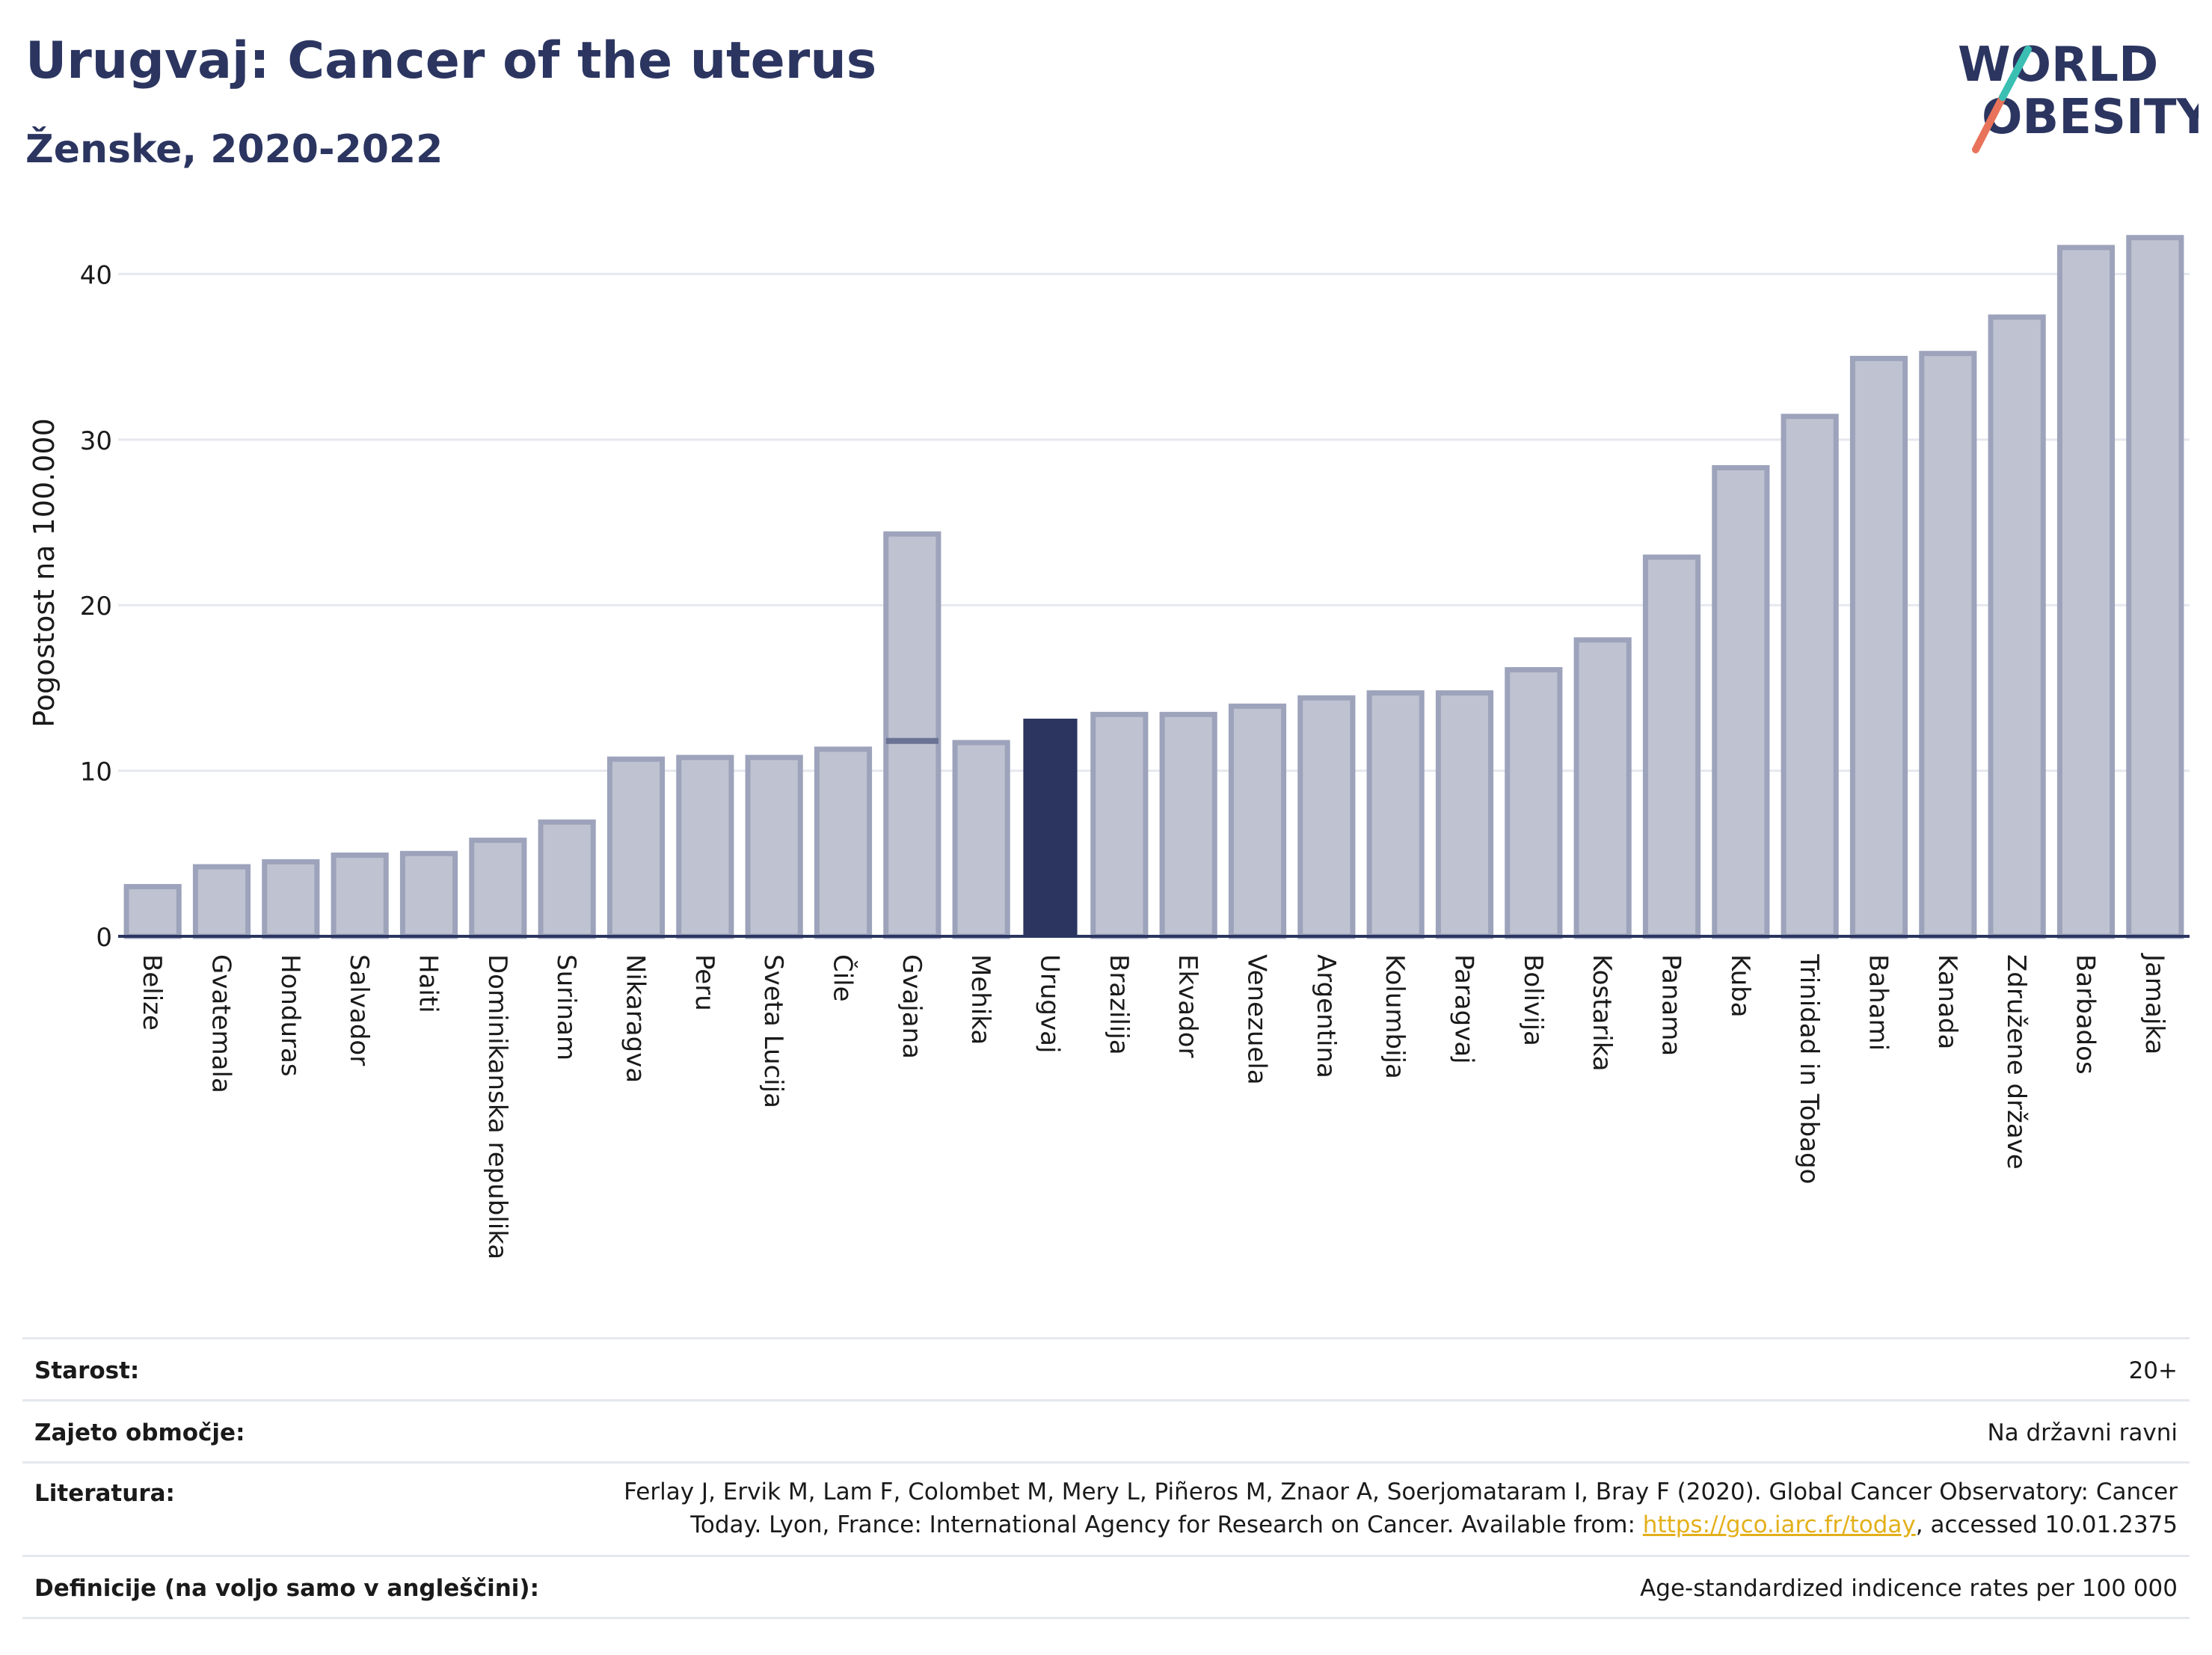  Describe the element at coordinates (1464, 1009) in the screenshot. I see `x-tick-label: Paragvaj` at that location.